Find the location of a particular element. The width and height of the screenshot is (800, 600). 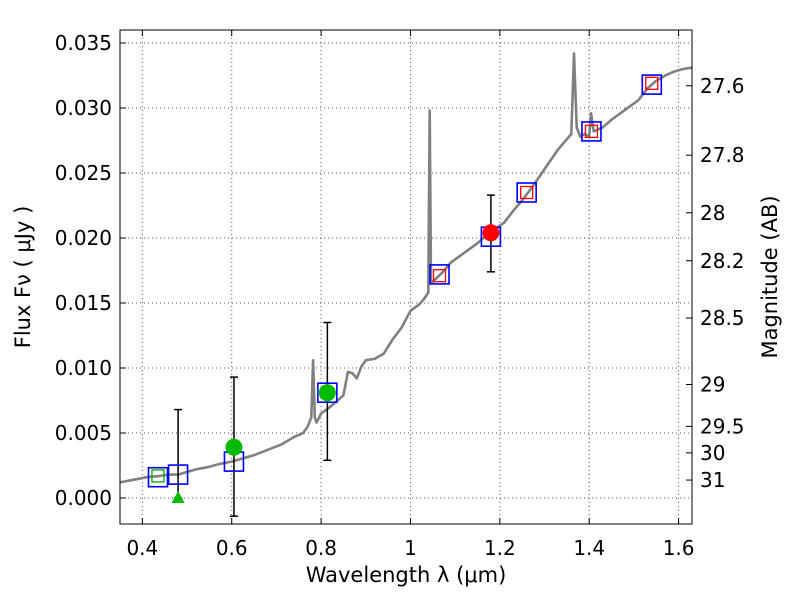

y-tick-label: 0.010 is located at coordinates (83, 368).